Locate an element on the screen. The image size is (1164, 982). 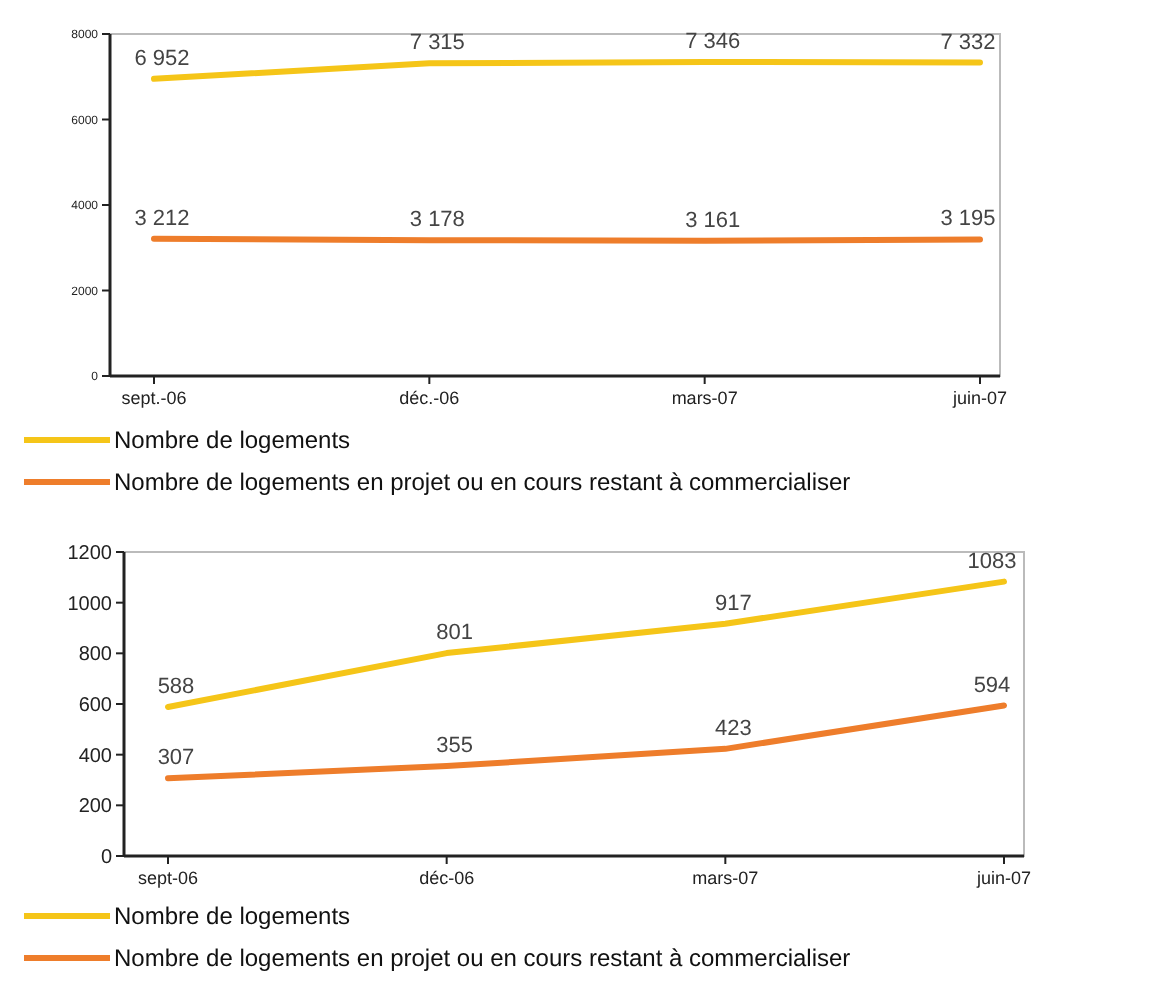
data-label: 1083 is located at coordinates (992, 561).